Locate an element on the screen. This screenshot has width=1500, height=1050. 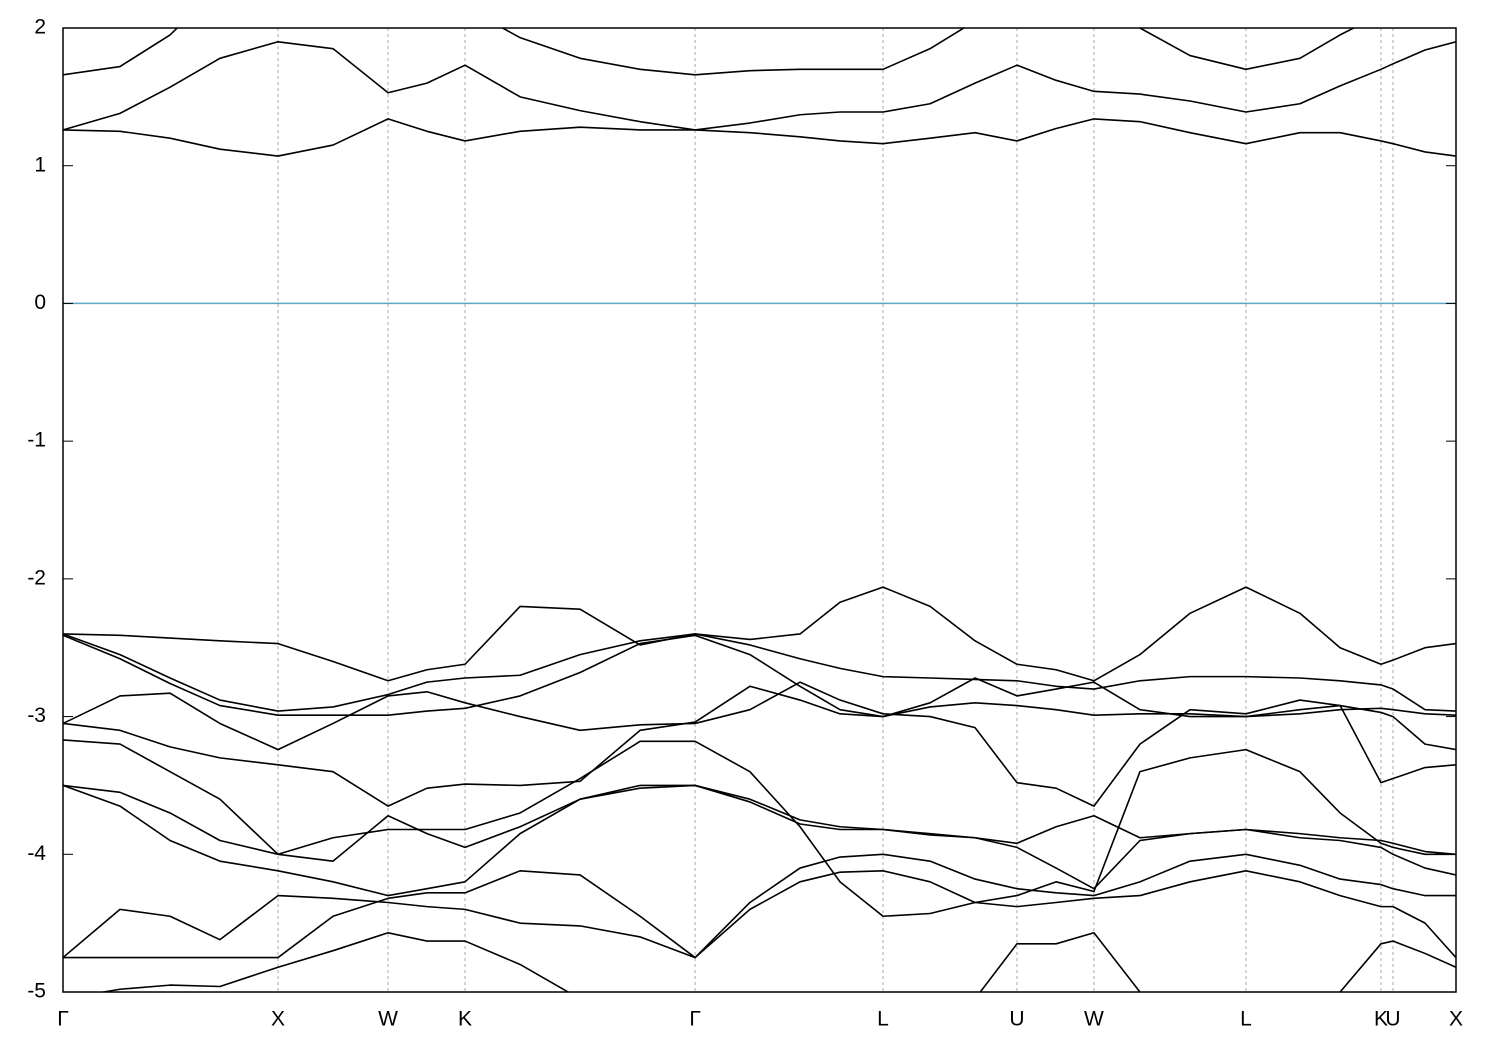
y-tick-label: -4 is located at coordinates (36, 853).